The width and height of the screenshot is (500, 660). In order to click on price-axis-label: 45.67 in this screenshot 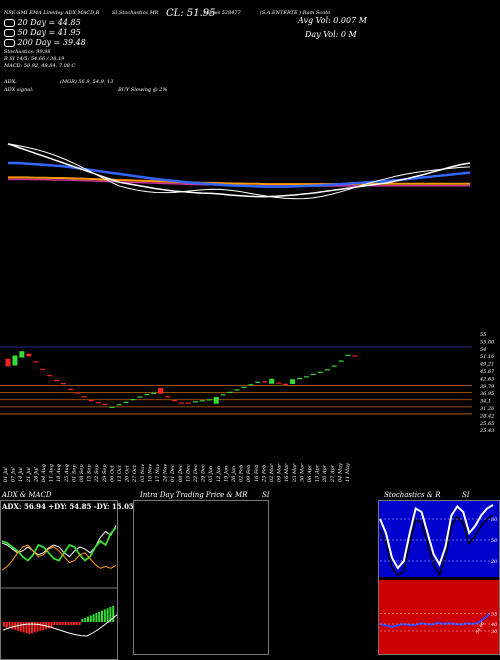, I will do `click(487, 372)`.